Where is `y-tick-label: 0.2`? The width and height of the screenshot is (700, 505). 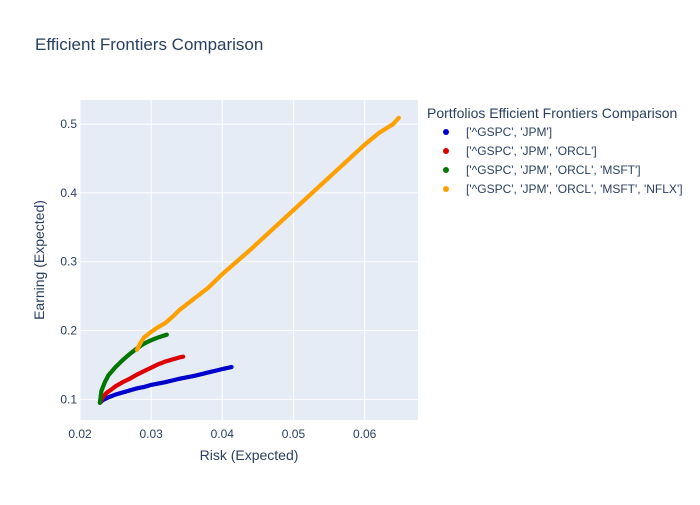 y-tick-label: 0.2 is located at coordinates (68, 331).